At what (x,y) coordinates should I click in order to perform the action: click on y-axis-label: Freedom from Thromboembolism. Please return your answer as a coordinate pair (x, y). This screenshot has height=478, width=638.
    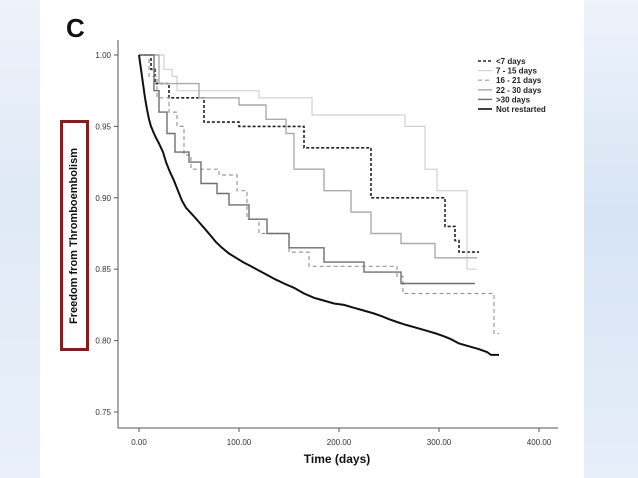
    Looking at the image, I should click on (74, 236).